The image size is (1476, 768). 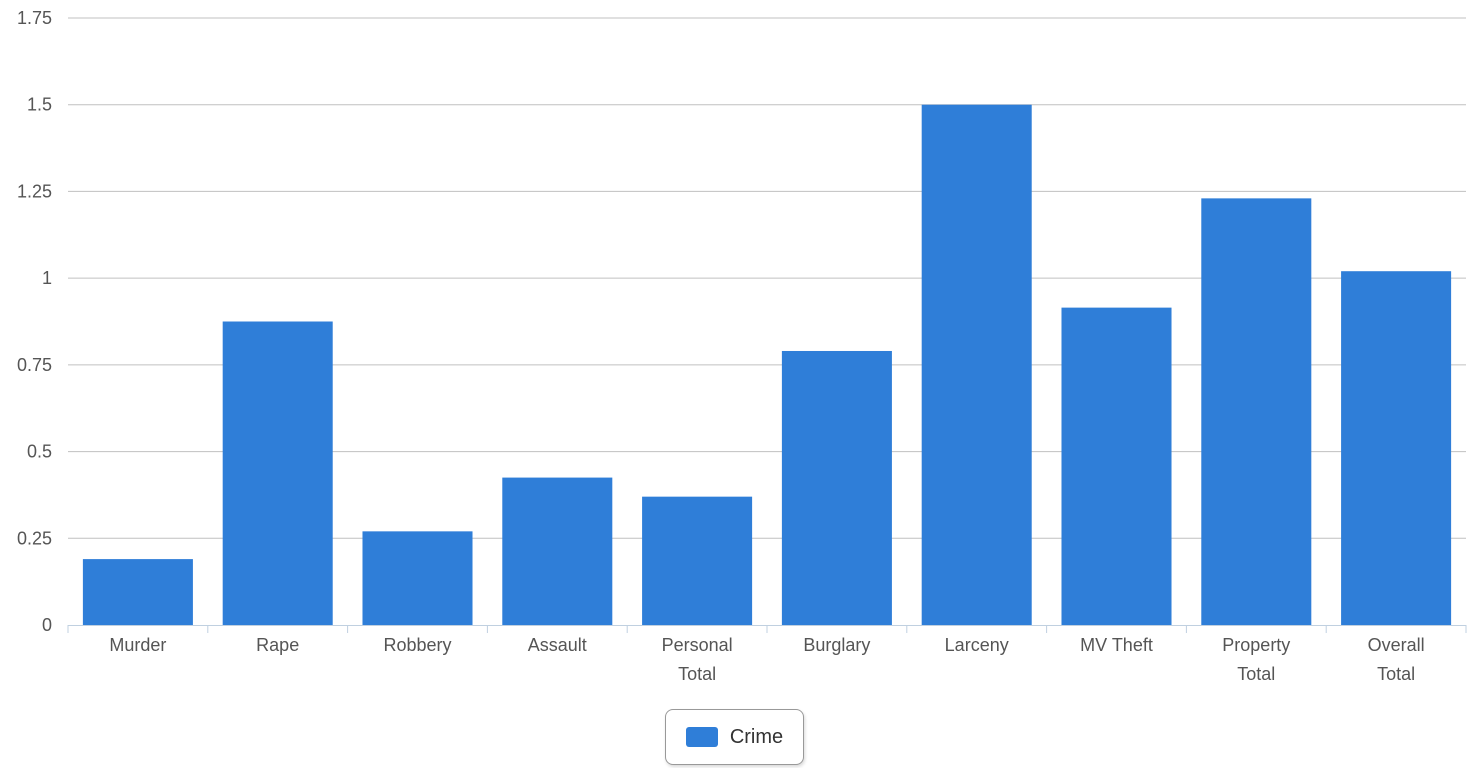 What do you see at coordinates (47, 278) in the screenshot?
I see `y-tick-label: 1` at bounding box center [47, 278].